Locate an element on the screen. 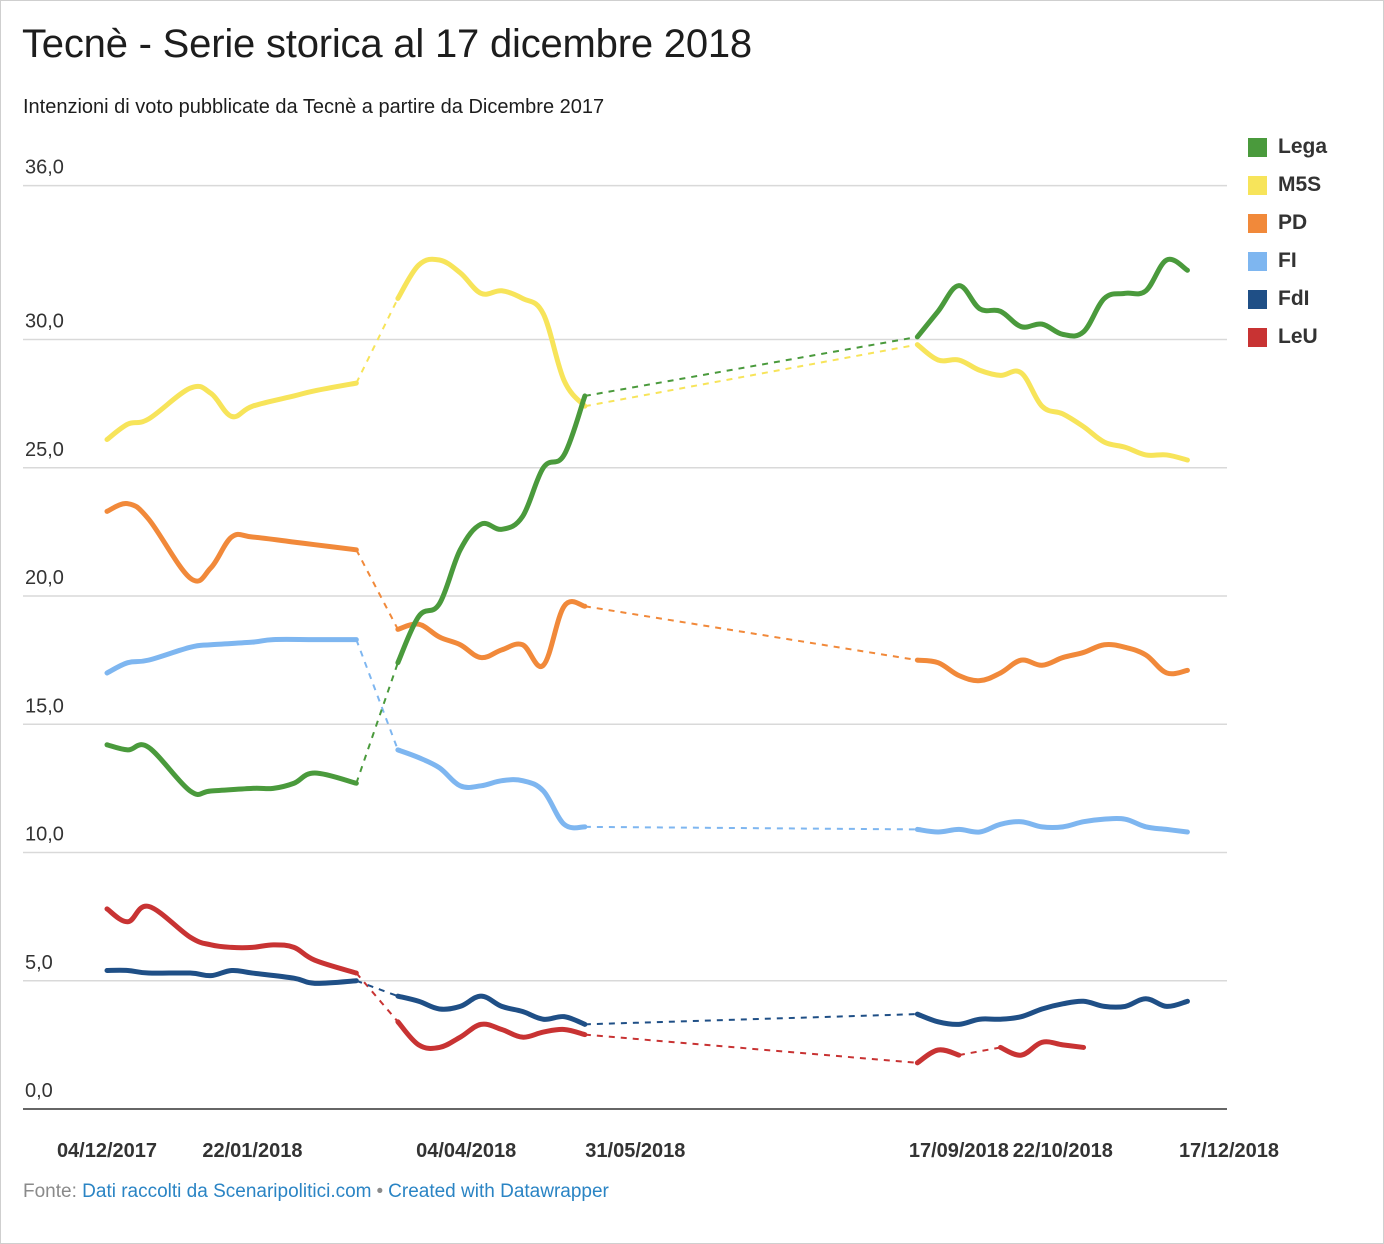 The height and width of the screenshot is (1244, 1384). datawrapper-link: Created with Datawrapper is located at coordinates (498, 1191).